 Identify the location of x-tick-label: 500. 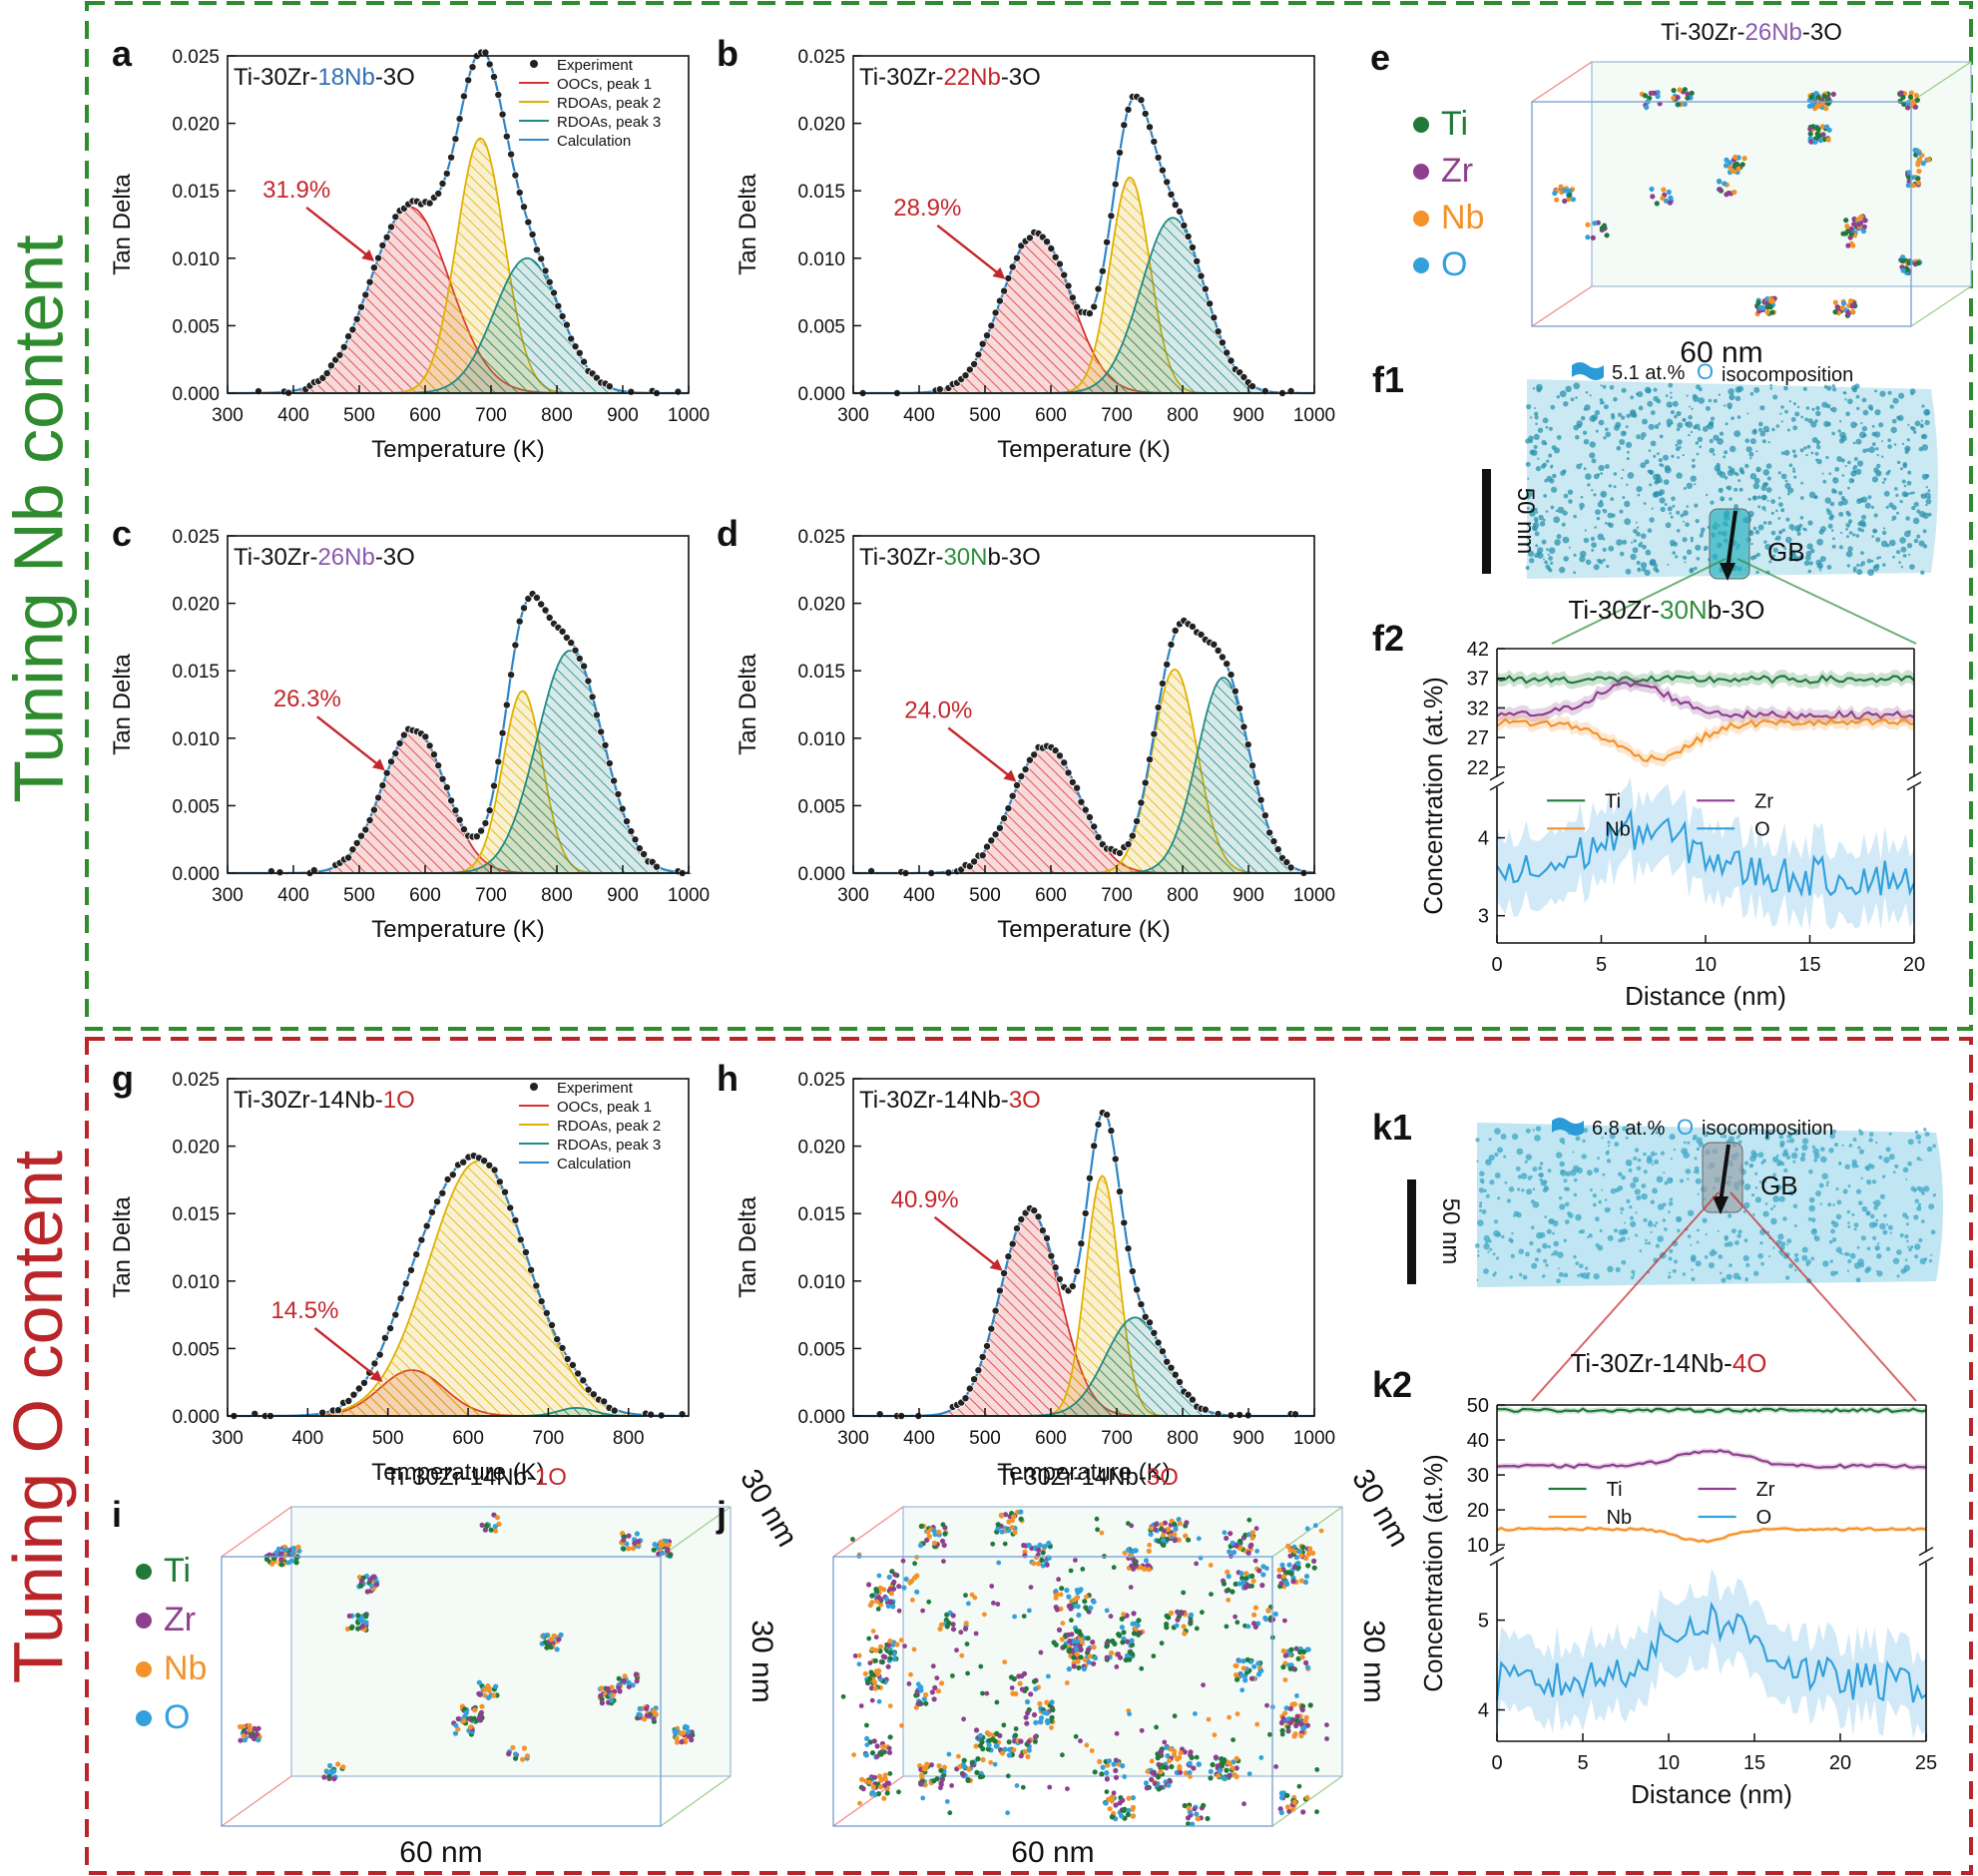
(985, 895).